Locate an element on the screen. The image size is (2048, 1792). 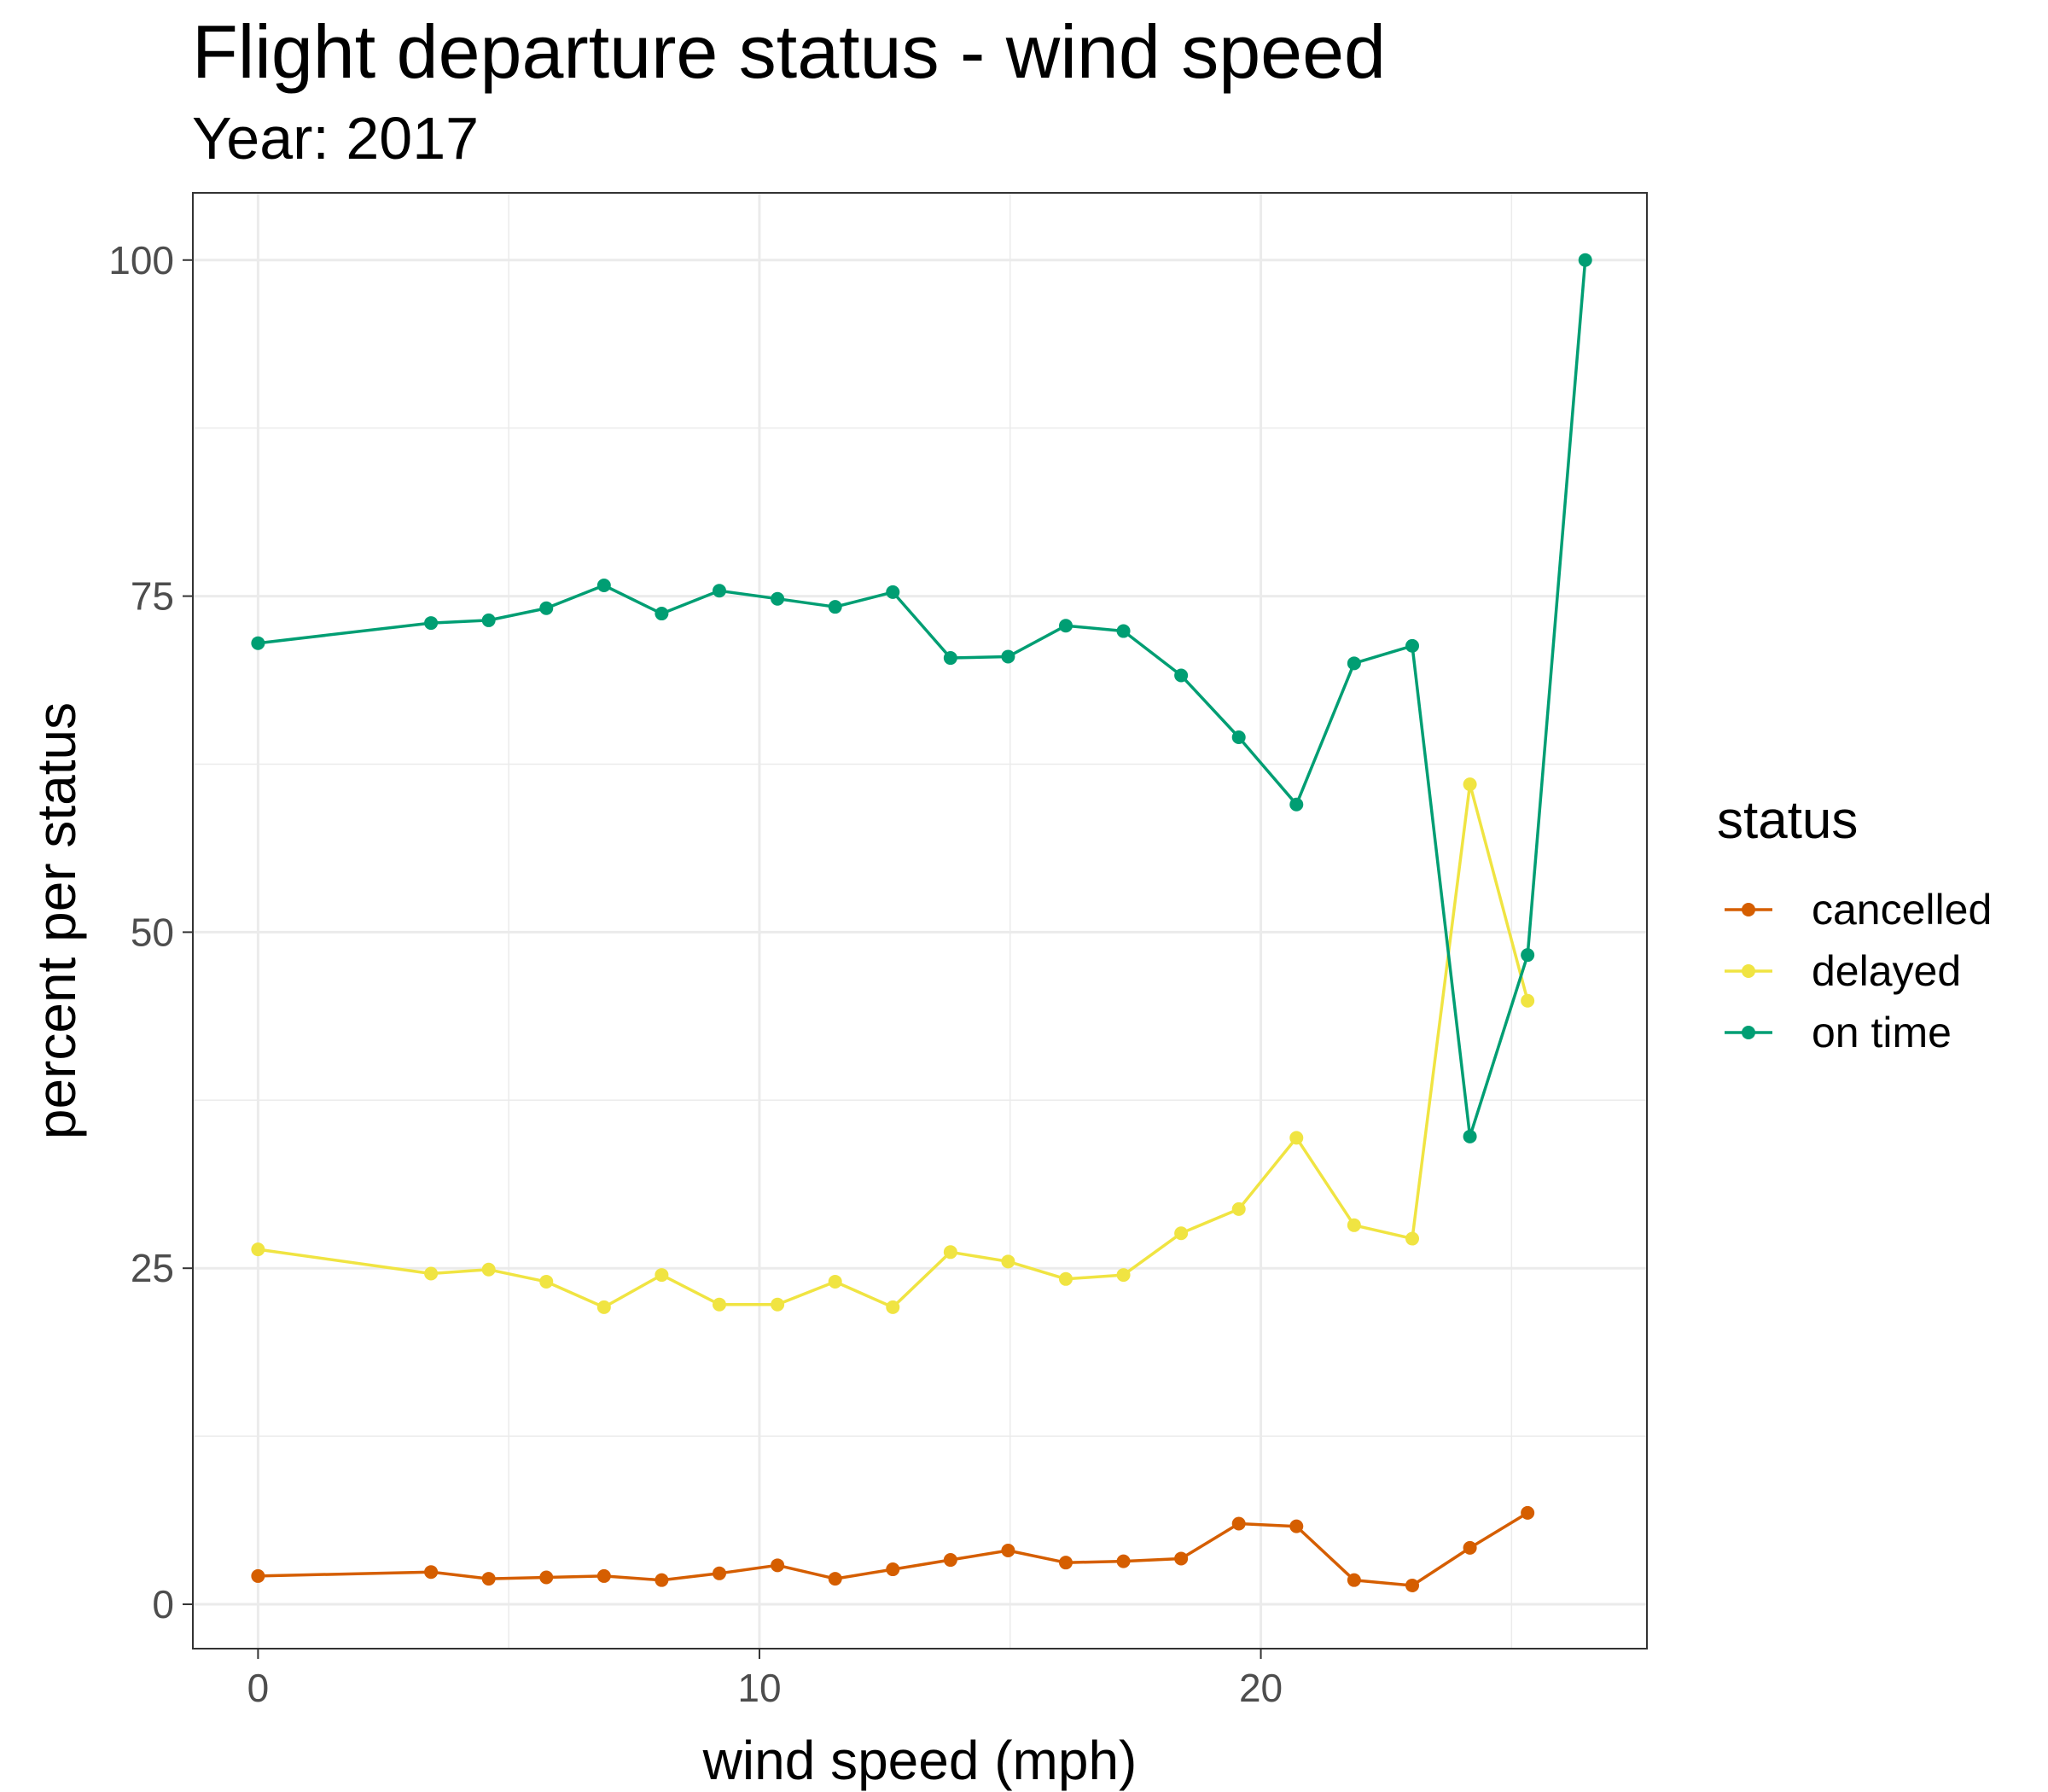
legend-key-point-cancelled is located at coordinates (1748, 910).